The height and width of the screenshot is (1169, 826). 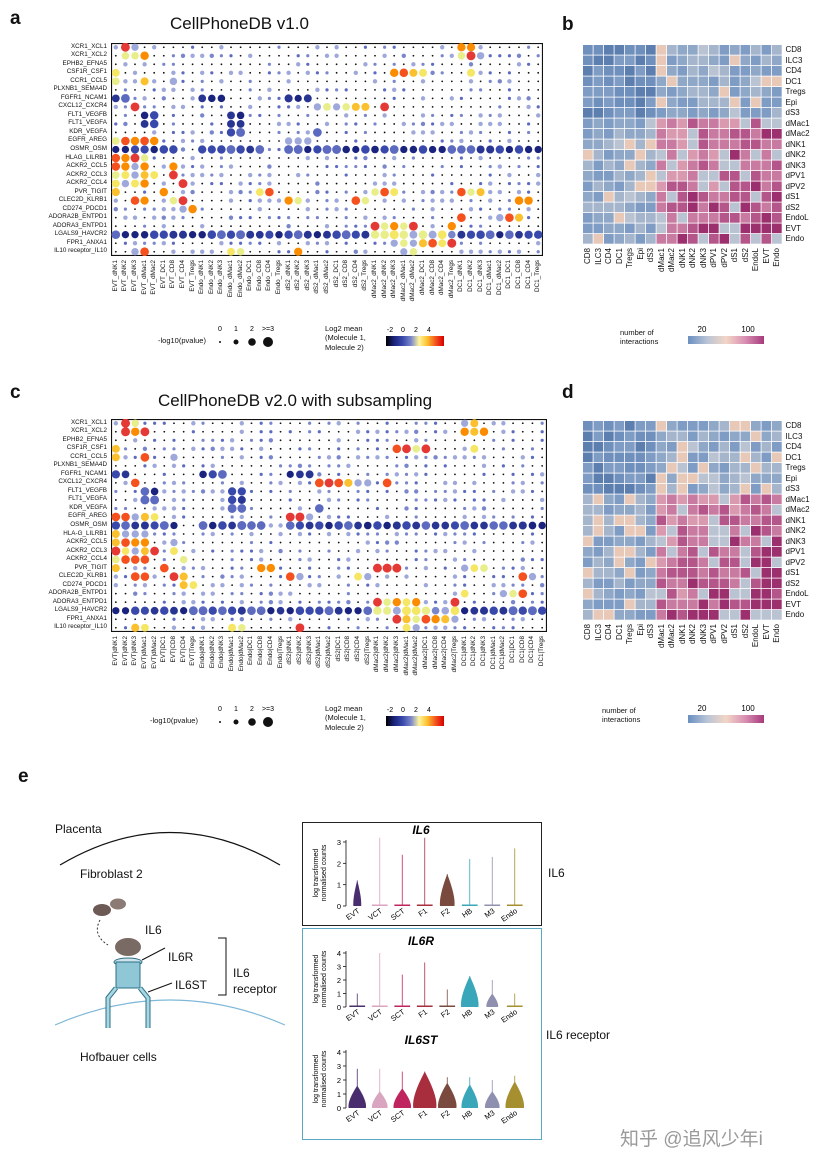 I want to click on heatmap-col-label: CD8, so click(x=588, y=255).